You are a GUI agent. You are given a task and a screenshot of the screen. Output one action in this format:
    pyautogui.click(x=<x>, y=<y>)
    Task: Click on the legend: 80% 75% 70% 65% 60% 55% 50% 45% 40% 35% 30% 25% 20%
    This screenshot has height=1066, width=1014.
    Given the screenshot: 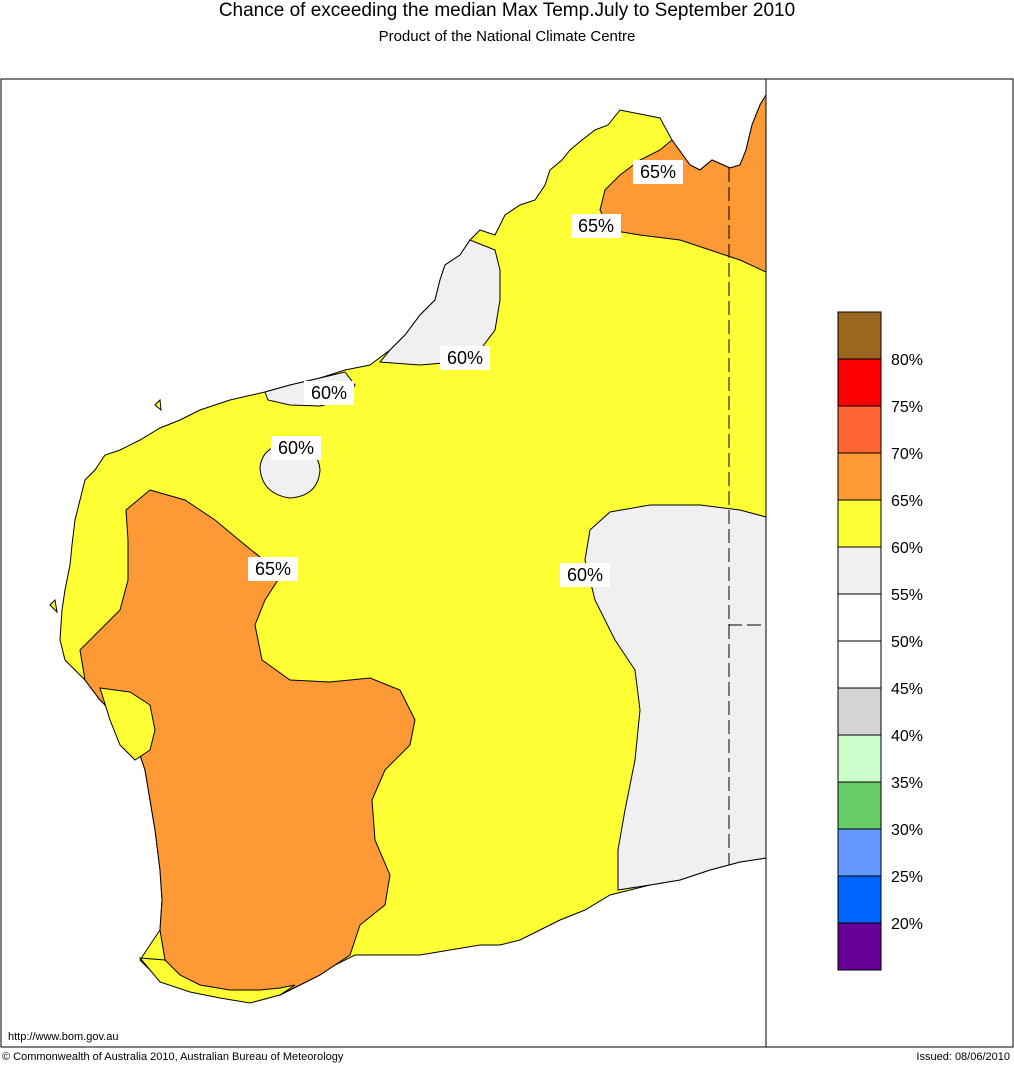 What is the action you would take?
    pyautogui.click(x=880, y=641)
    